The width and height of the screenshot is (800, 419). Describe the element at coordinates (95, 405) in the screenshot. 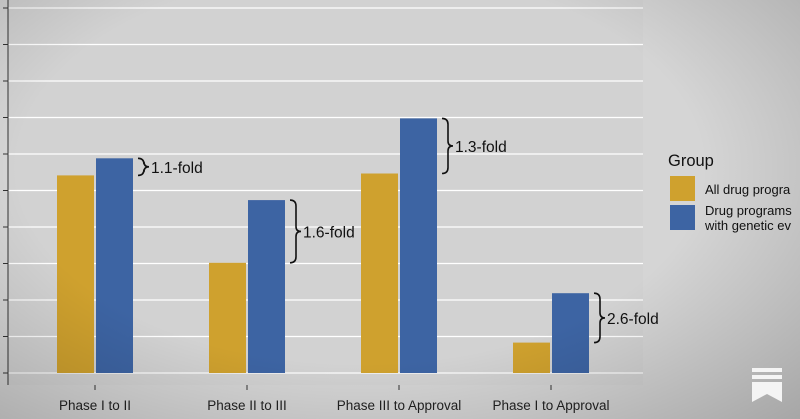

I see `x-tick-label: Phase I to II` at that location.